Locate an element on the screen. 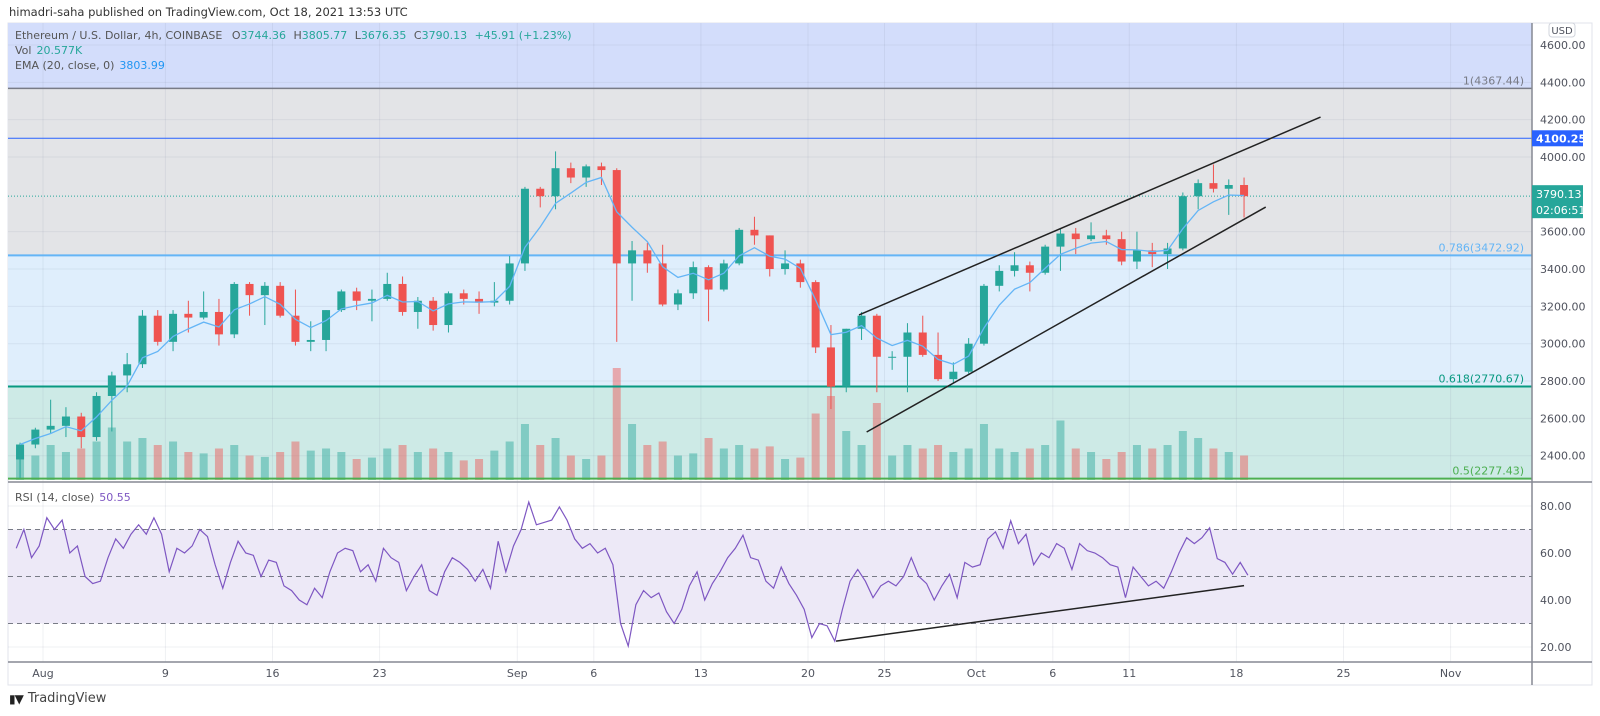 This screenshot has width=1600, height=716. tradingview-logo: ▮▼ TradingView is located at coordinates (57, 698).